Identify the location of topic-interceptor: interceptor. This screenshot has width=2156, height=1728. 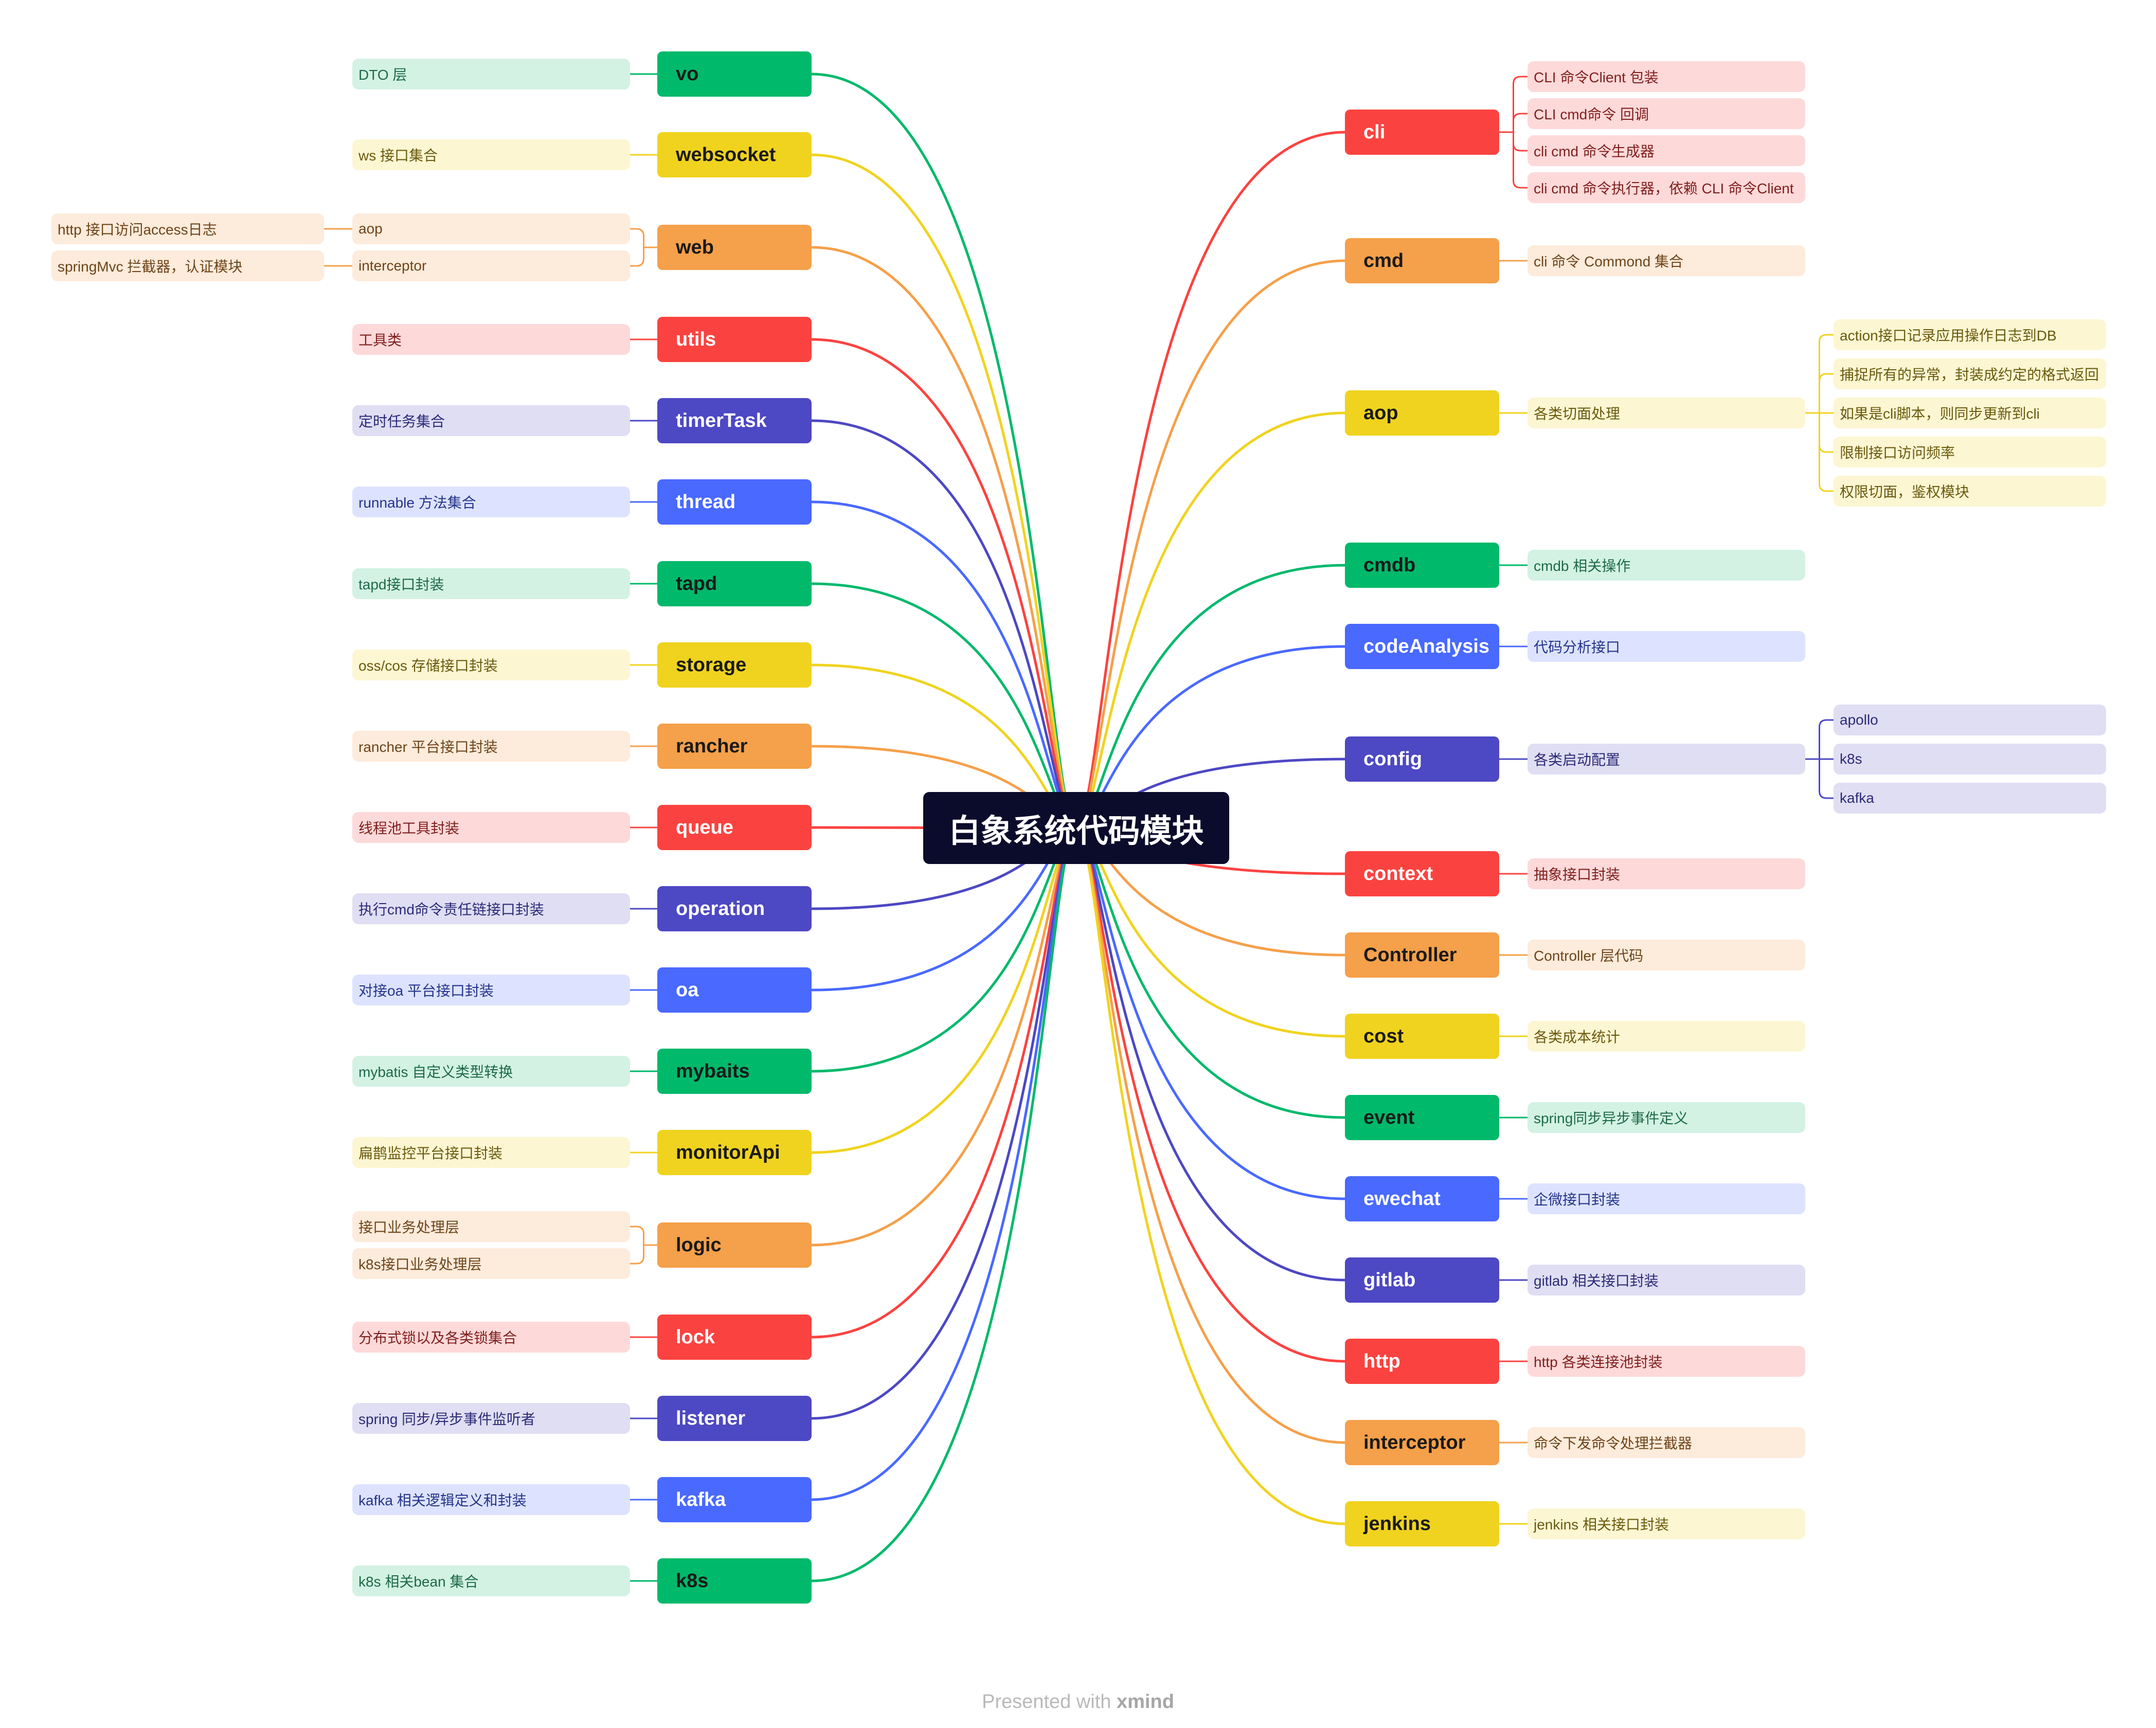
(1422, 1442).